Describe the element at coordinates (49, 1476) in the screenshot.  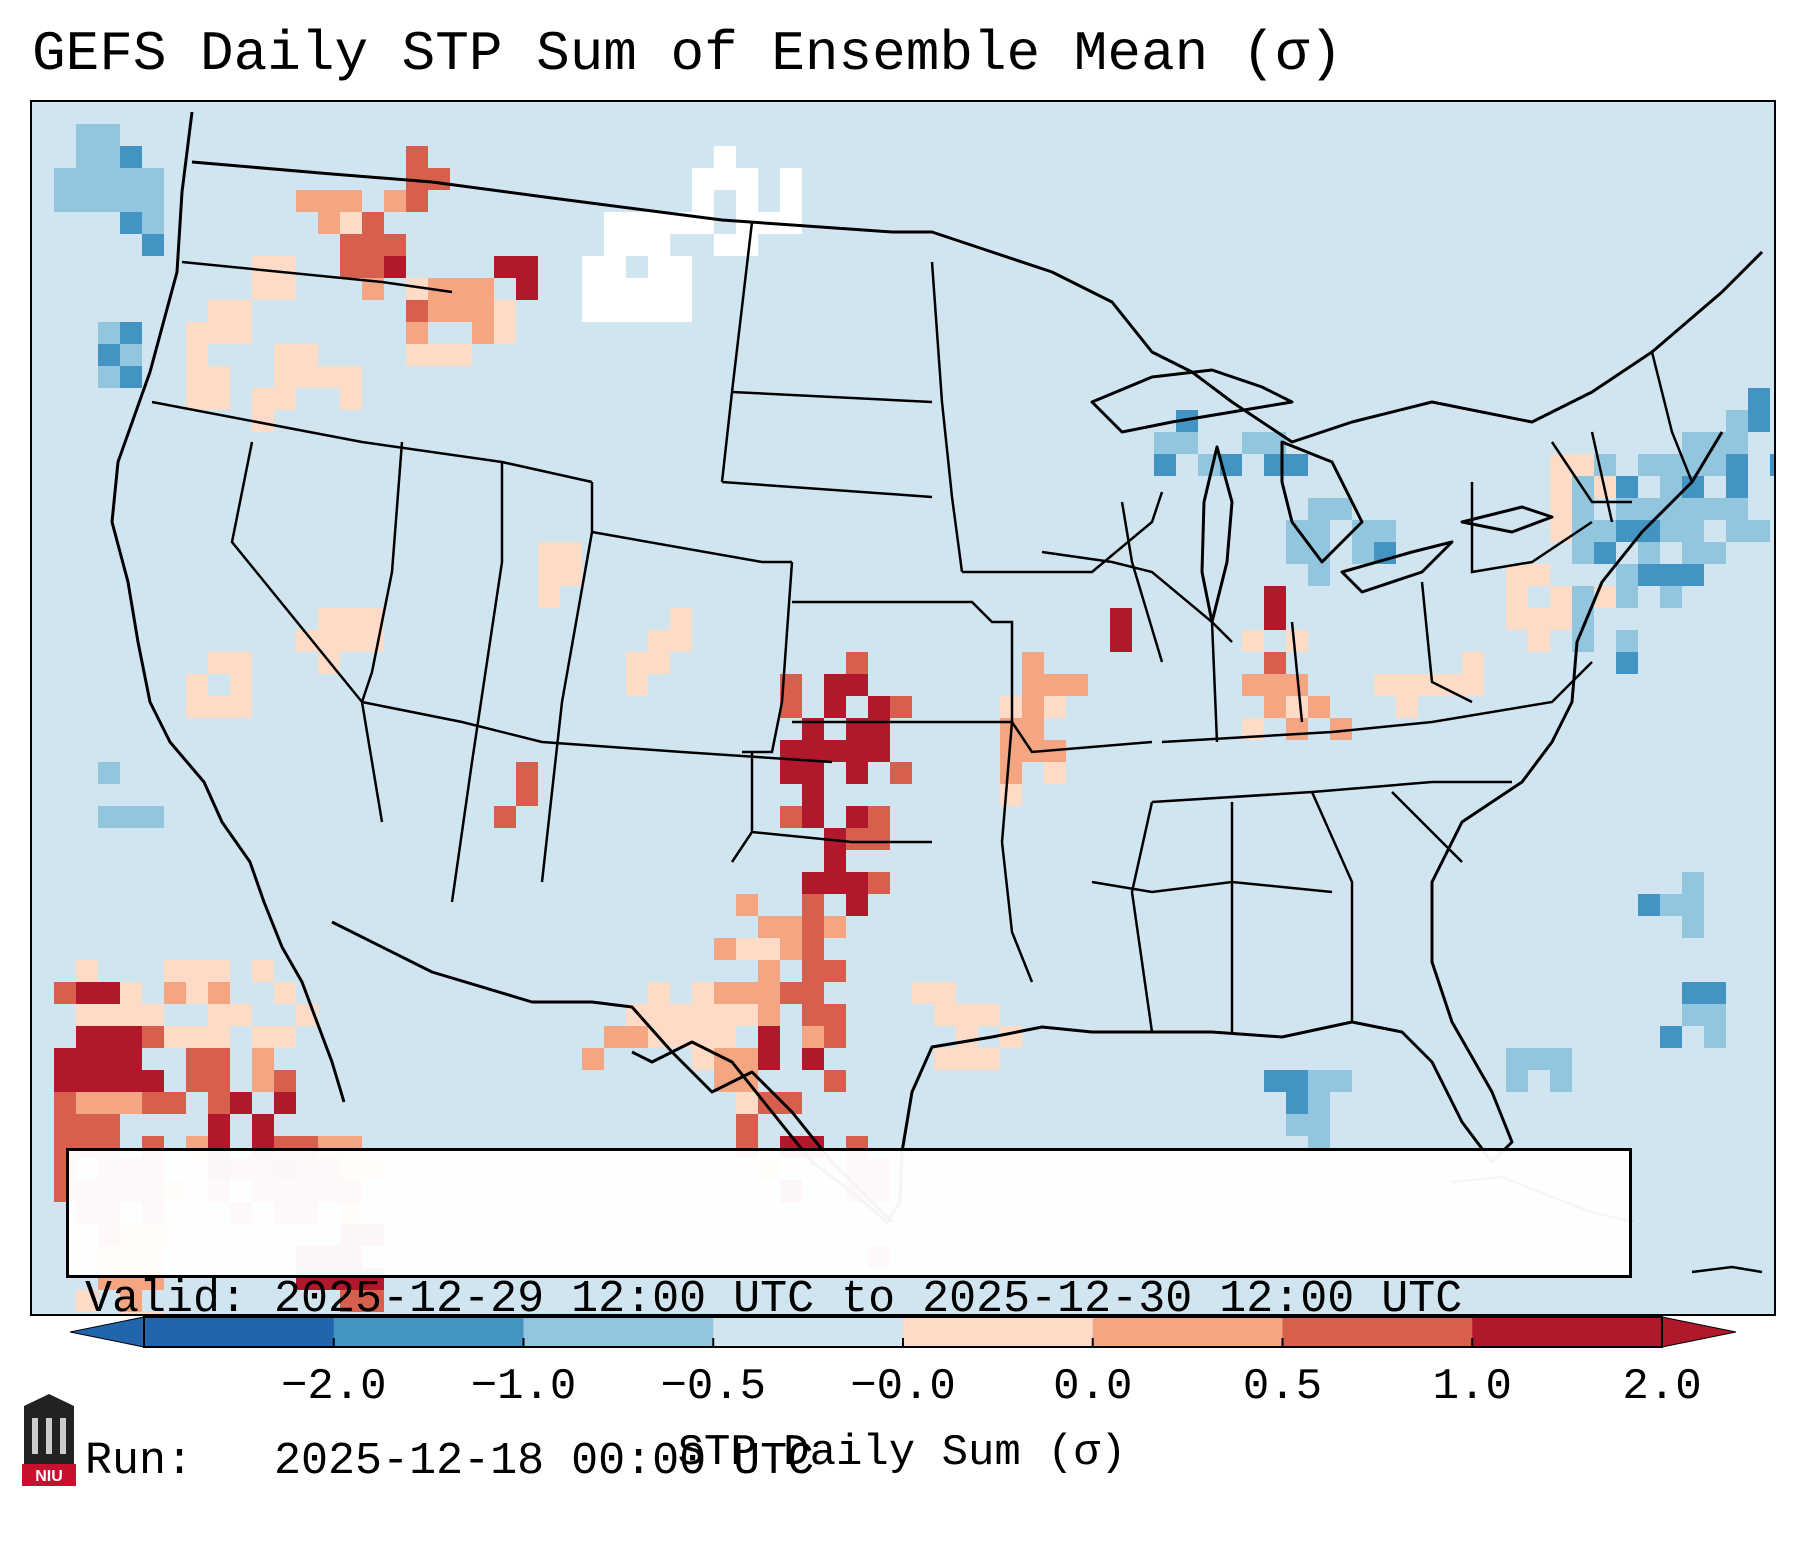
I see `logo-text: NIU` at that location.